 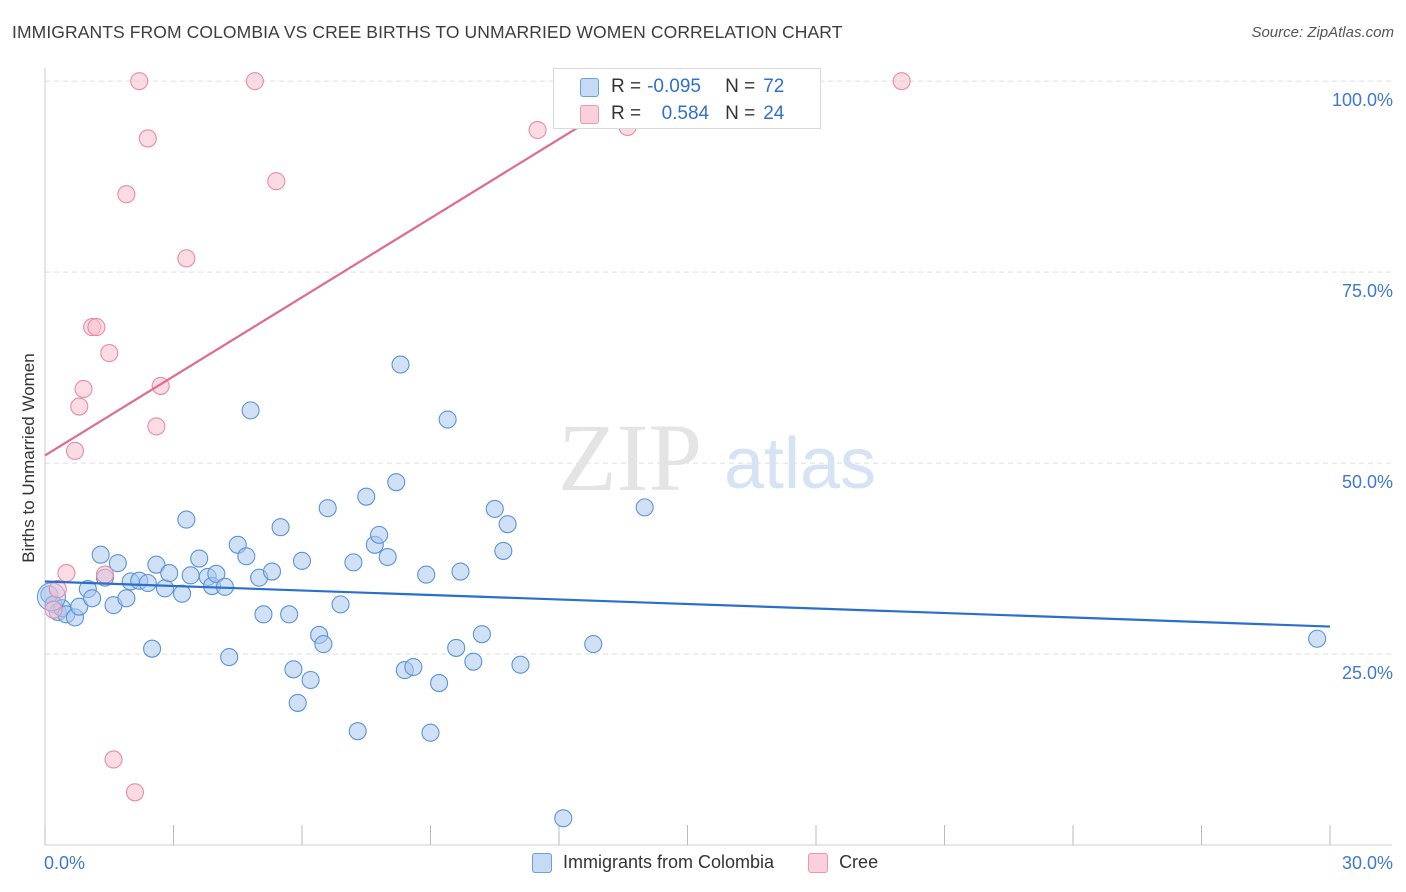 I want to click on legend-label-cree: Cree, so click(x=859, y=862).